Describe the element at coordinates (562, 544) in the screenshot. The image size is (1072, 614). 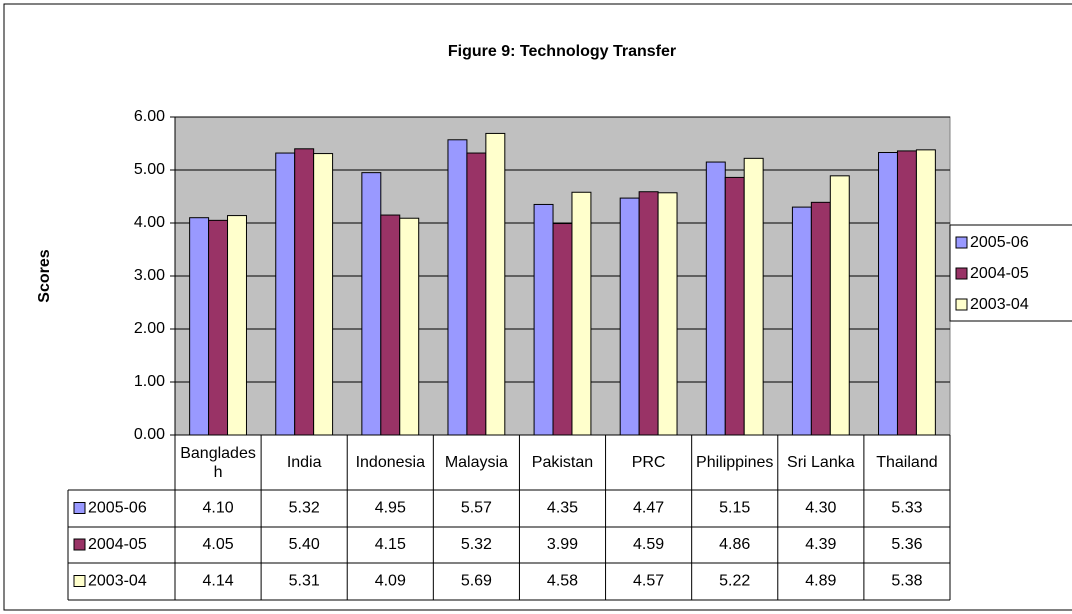
I see `table-value: 3.99` at that location.